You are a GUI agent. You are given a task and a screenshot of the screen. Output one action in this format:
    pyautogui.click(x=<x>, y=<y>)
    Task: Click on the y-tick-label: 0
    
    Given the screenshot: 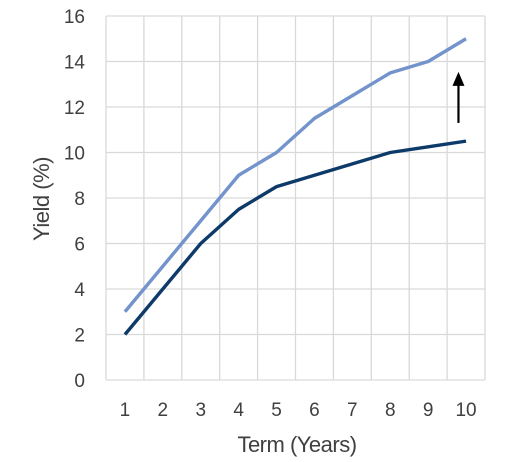 What is the action you would take?
    pyautogui.click(x=79, y=381)
    